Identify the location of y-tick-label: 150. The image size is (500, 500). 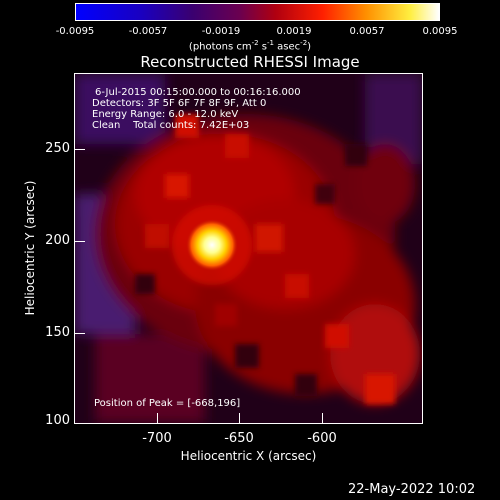
(57, 332).